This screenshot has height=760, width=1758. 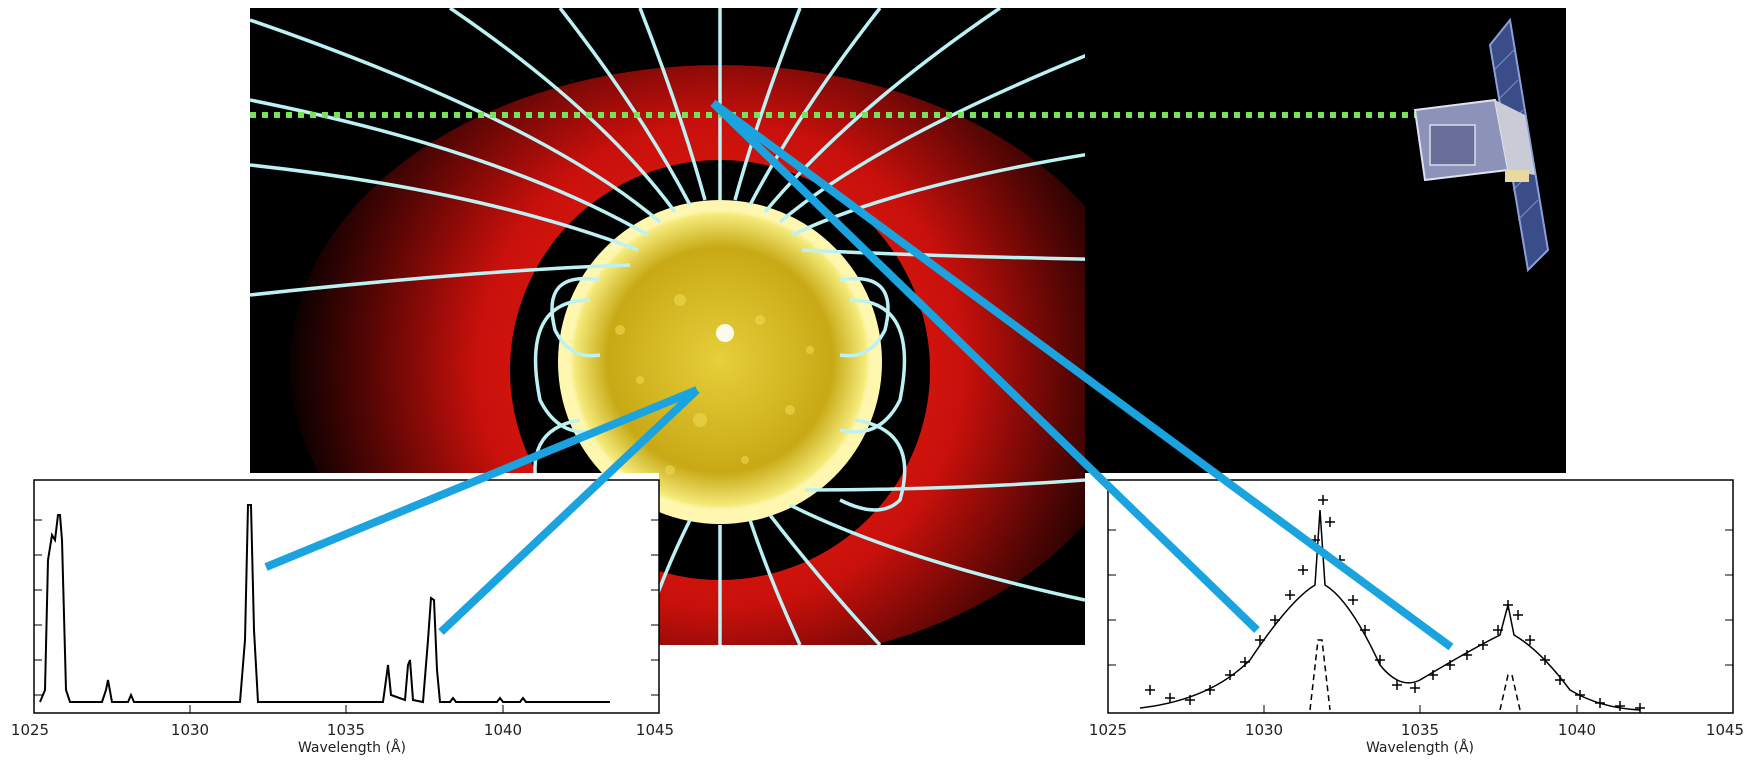 What do you see at coordinates (1108, 730) in the screenshot?
I see `right-xtick-0: 1025` at bounding box center [1108, 730].